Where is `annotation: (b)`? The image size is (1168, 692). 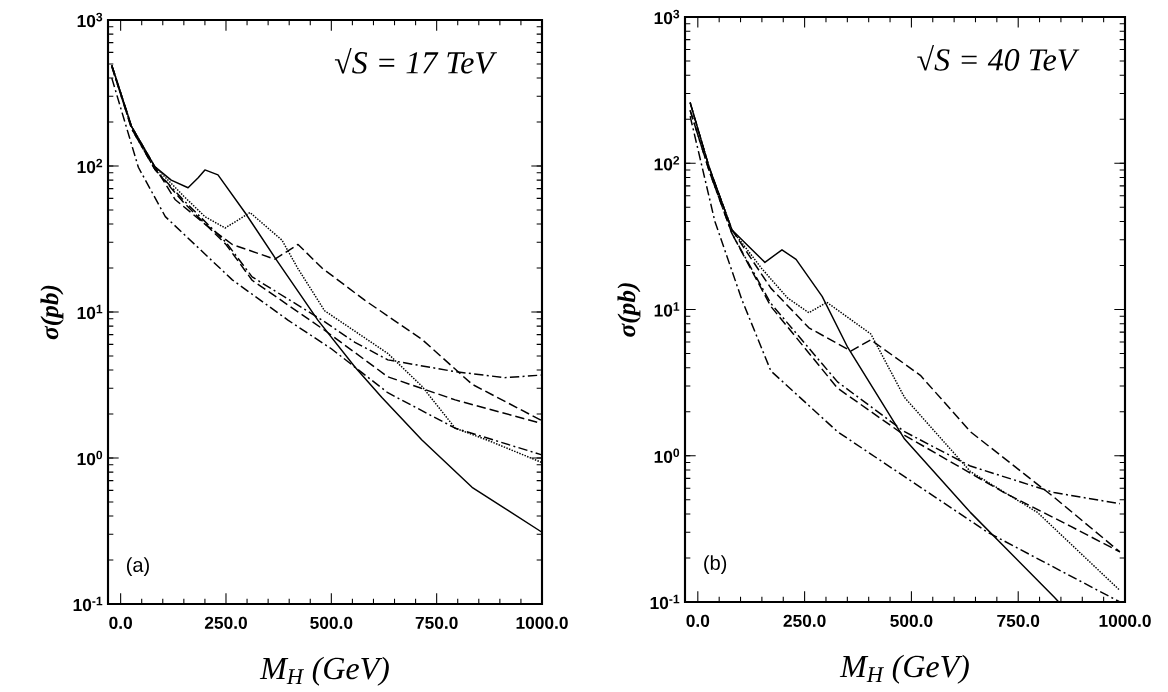 annotation: (b) is located at coordinates (715, 564).